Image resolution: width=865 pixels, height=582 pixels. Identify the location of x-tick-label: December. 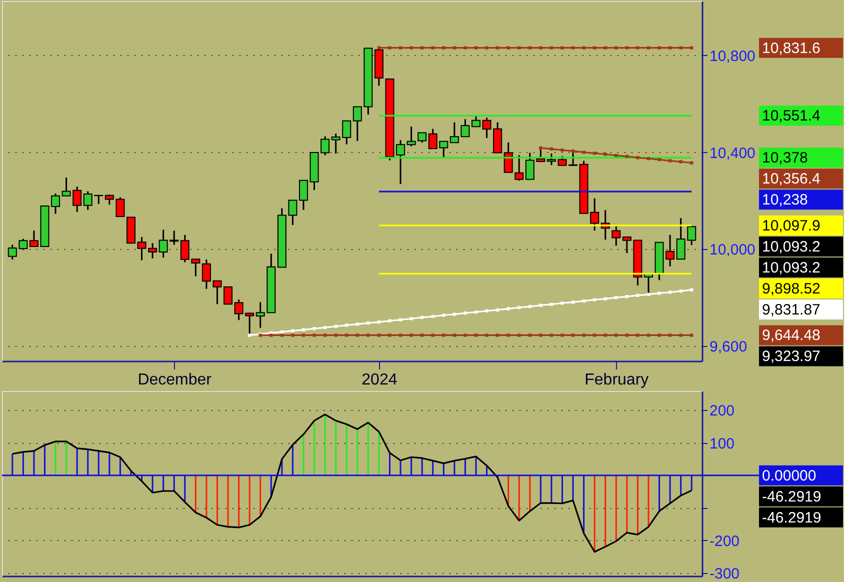
(175, 380).